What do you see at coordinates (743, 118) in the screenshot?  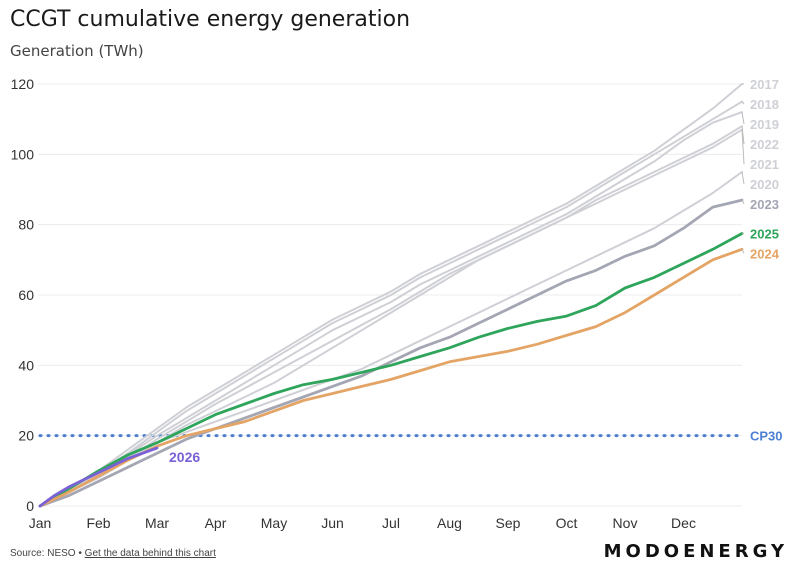 I see `label-connector-2019` at bounding box center [743, 118].